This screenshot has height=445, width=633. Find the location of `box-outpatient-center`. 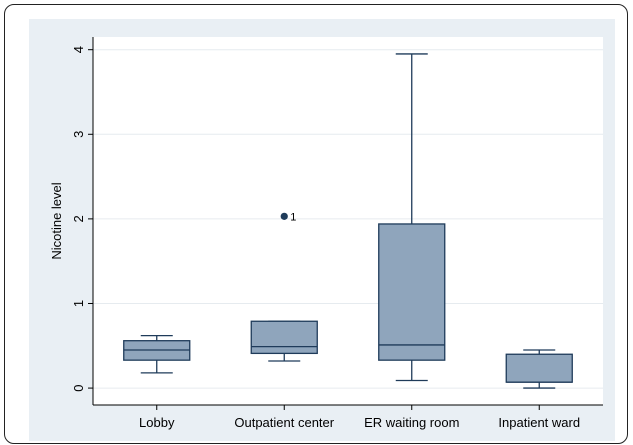

box-outpatient-center is located at coordinates (284, 341).